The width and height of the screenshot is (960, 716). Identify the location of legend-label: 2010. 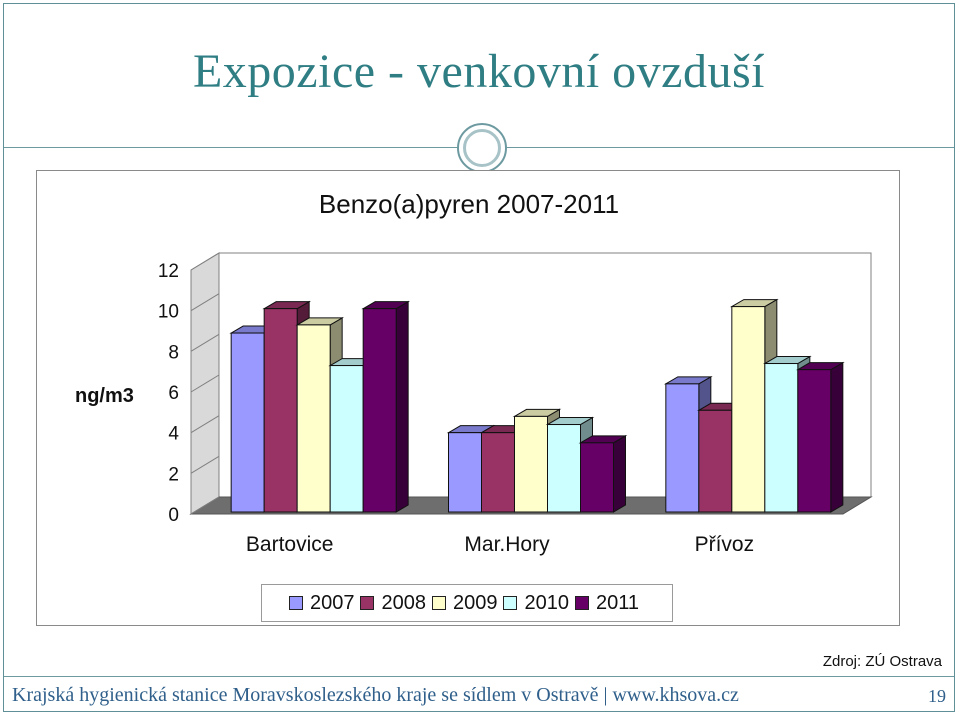
(546, 602).